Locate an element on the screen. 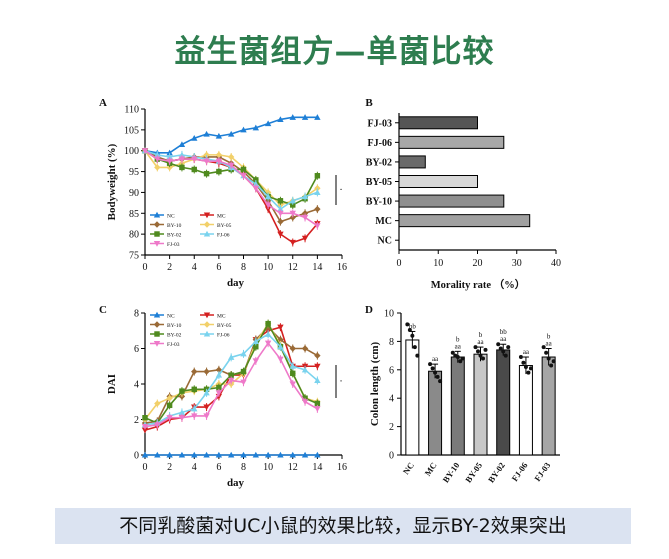  x-tick-label: 20 is located at coordinates (478, 263).